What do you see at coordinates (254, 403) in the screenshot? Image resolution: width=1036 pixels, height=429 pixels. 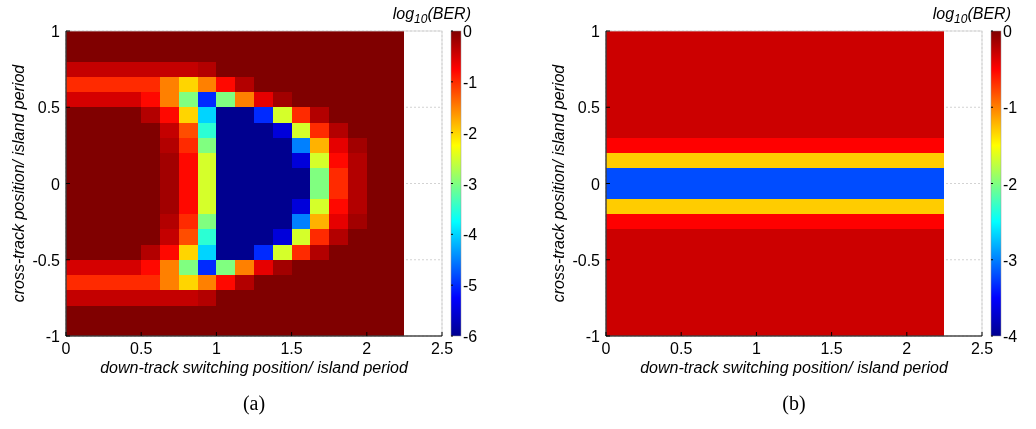 I see `text: (a)` at bounding box center [254, 403].